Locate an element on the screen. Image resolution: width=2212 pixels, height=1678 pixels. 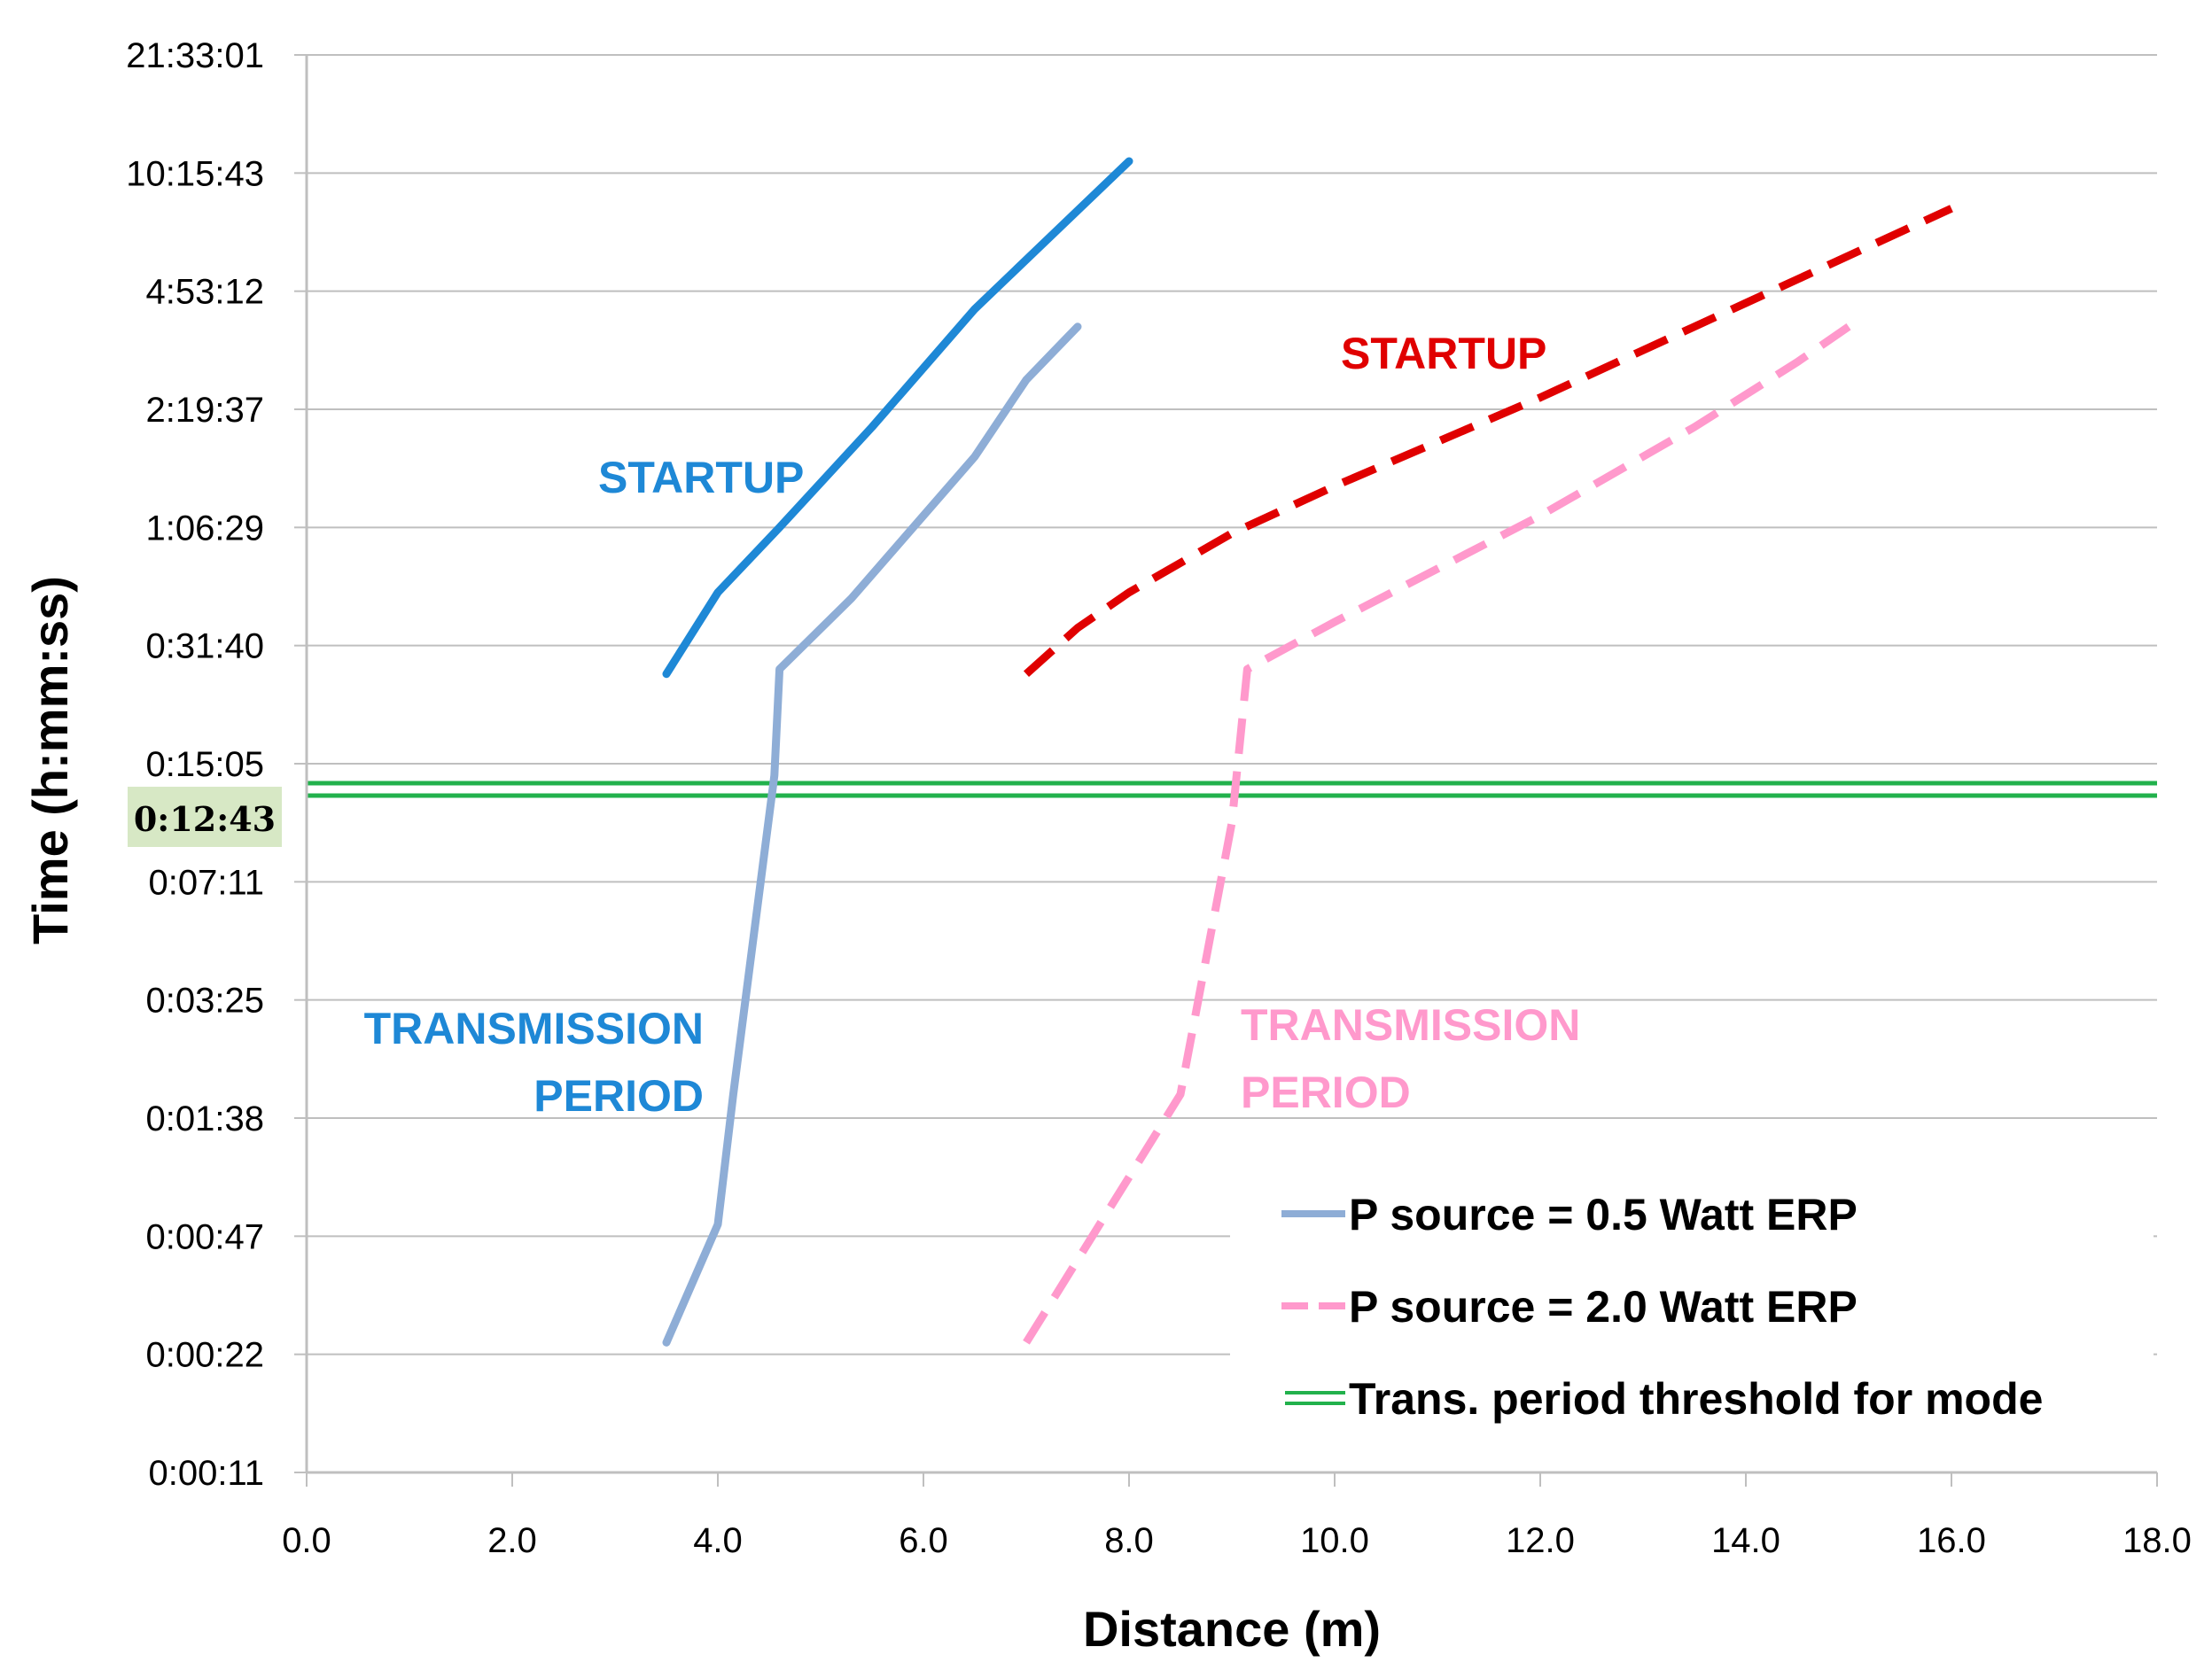
x-tick-label: 14.0 is located at coordinates (1745, 1540).